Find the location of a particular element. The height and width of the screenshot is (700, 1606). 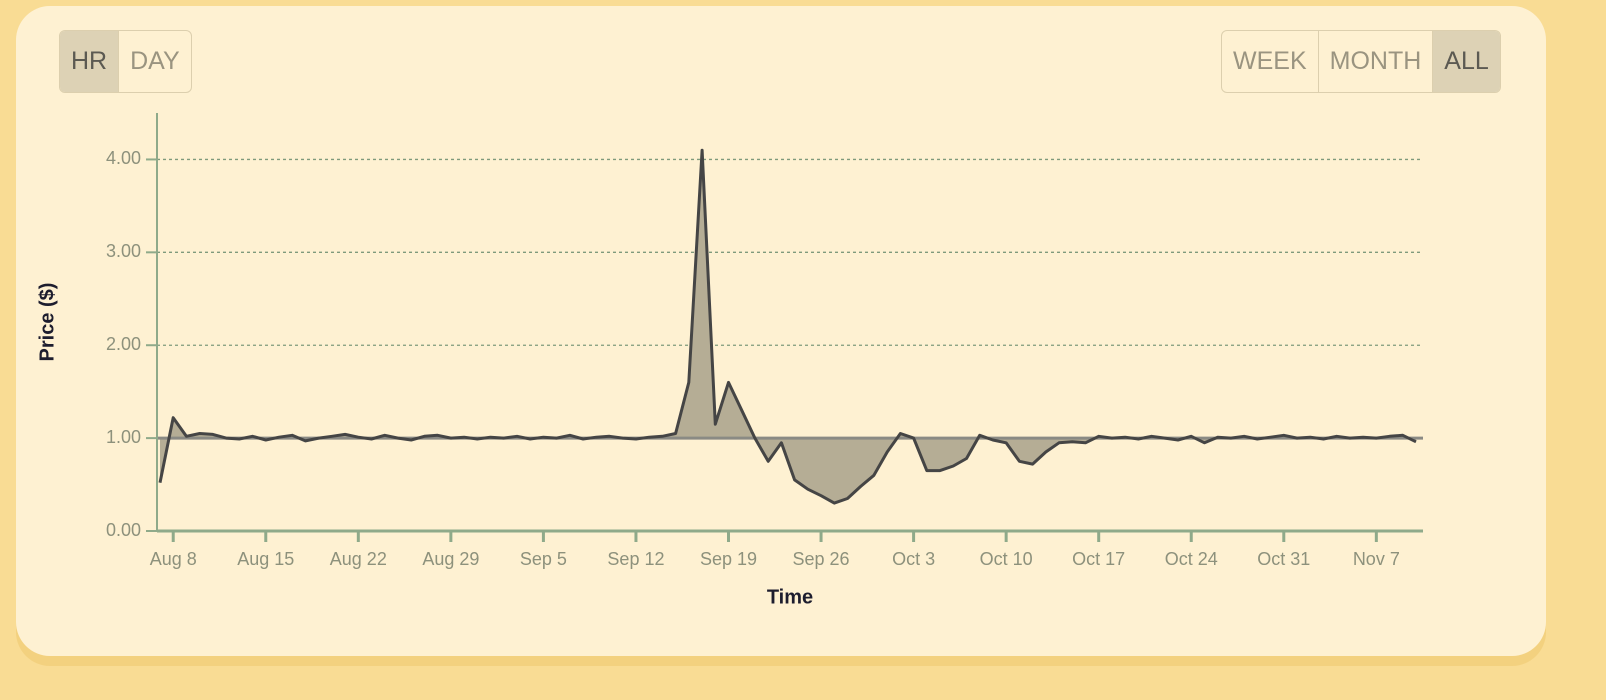

range-button: ALL is located at coordinates (1466, 61).